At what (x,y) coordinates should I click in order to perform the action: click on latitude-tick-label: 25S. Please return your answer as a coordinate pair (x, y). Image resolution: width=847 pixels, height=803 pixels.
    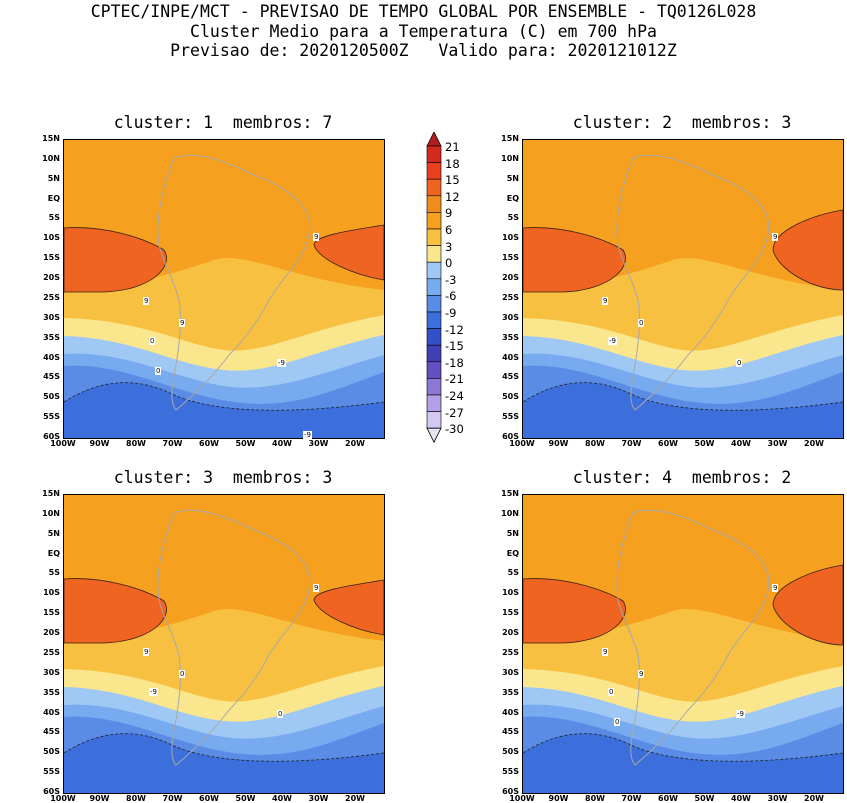
    Looking at the image, I should click on (510, 652).